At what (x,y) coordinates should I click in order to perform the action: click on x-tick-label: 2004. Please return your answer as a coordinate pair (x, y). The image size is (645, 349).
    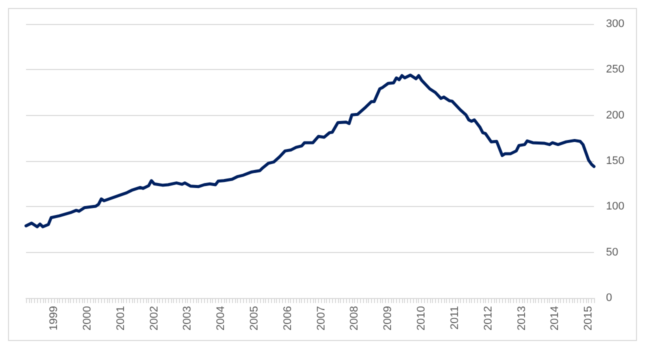
    Looking at the image, I should click on (221, 318).